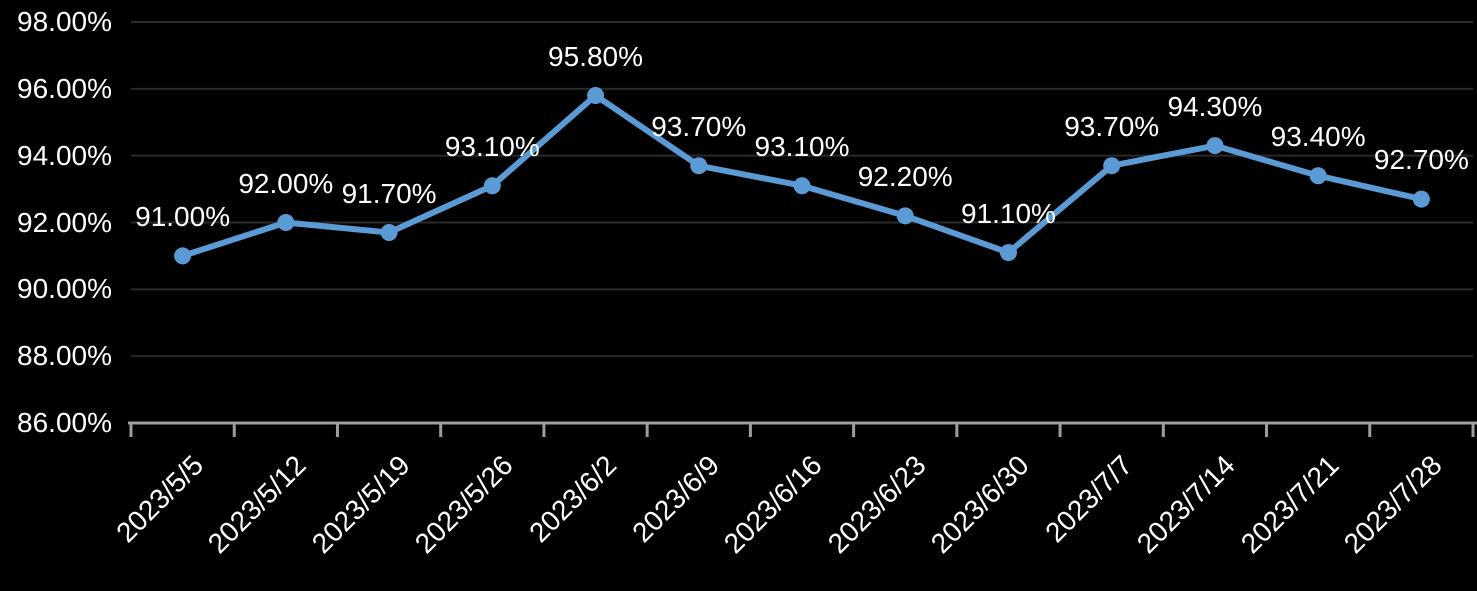  I want to click on y-tick-label: 98.00%, so click(64, 21).